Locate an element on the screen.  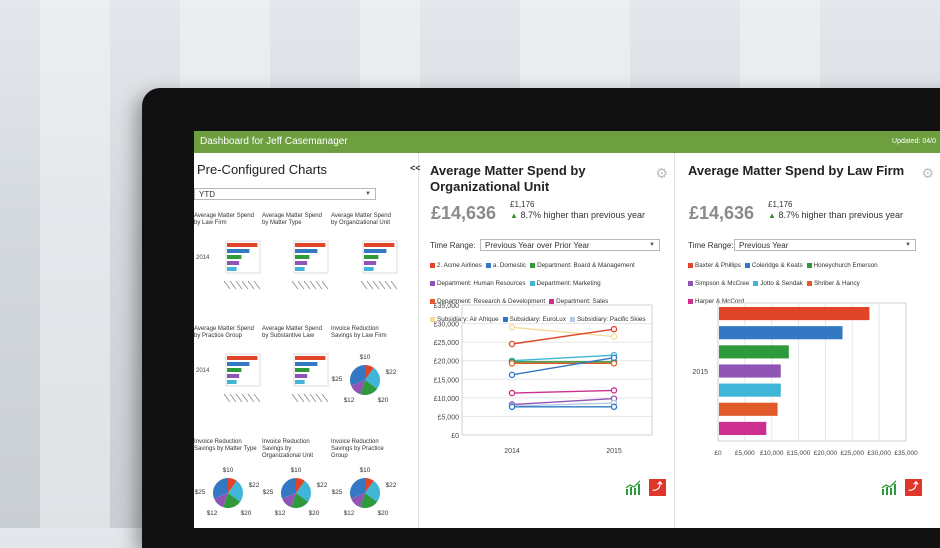
pie-label: $12 is located at coordinates (349, 400).